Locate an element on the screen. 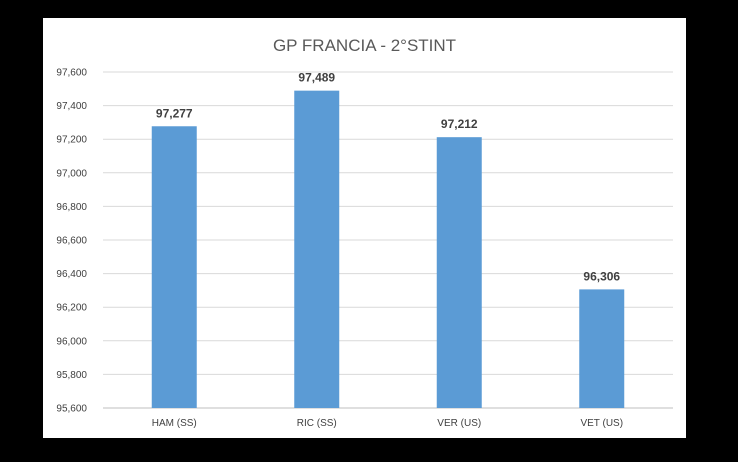 The width and height of the screenshot is (738, 462). y-tick-label: 96,400 is located at coordinates (71, 274).